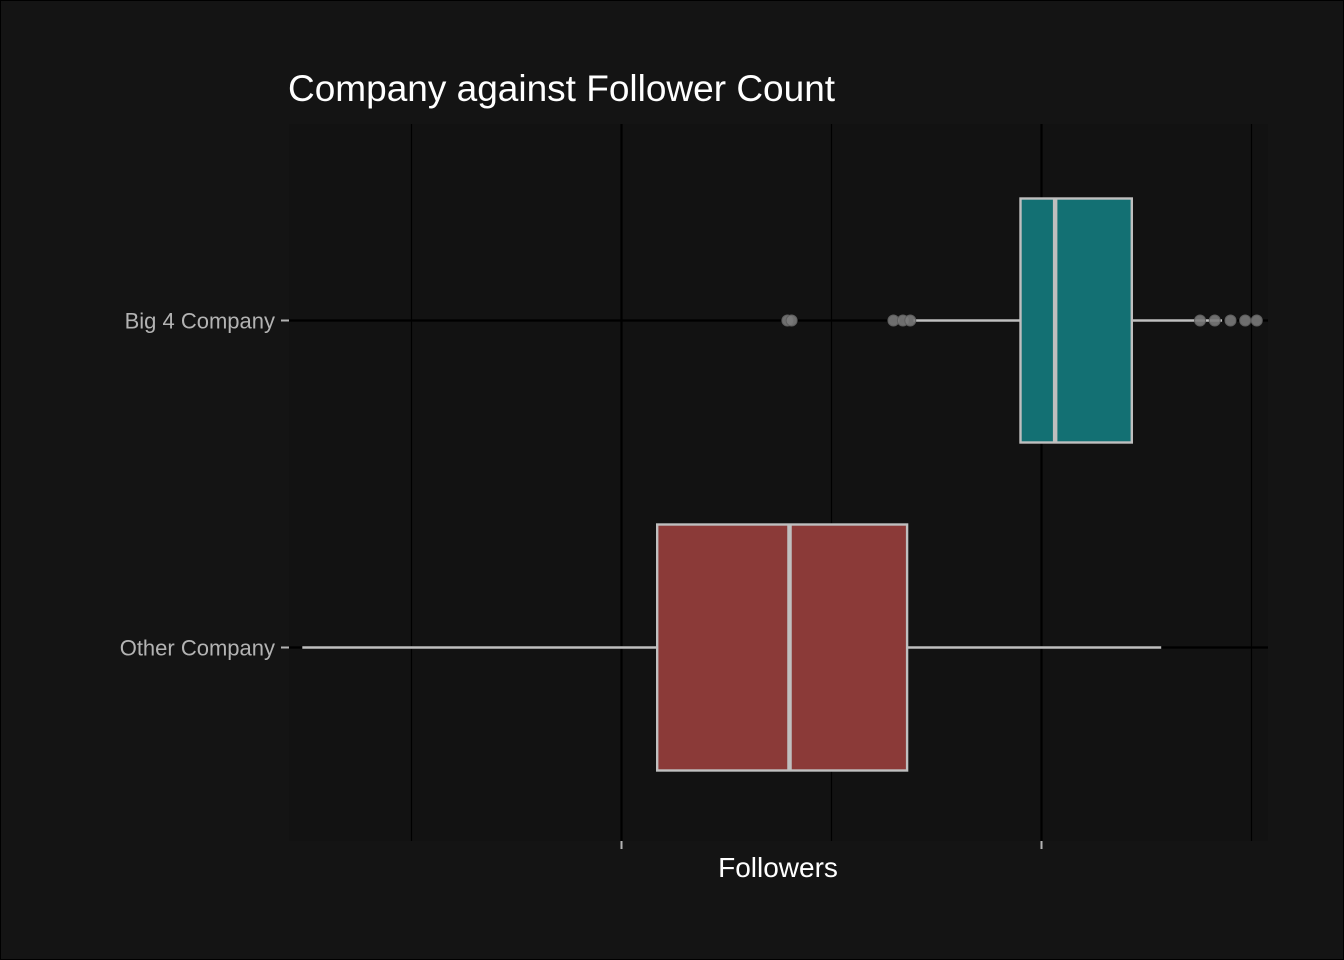 The height and width of the screenshot is (960, 1344). Describe the element at coordinates (831, 845) in the screenshot. I see `x-axis` at that location.